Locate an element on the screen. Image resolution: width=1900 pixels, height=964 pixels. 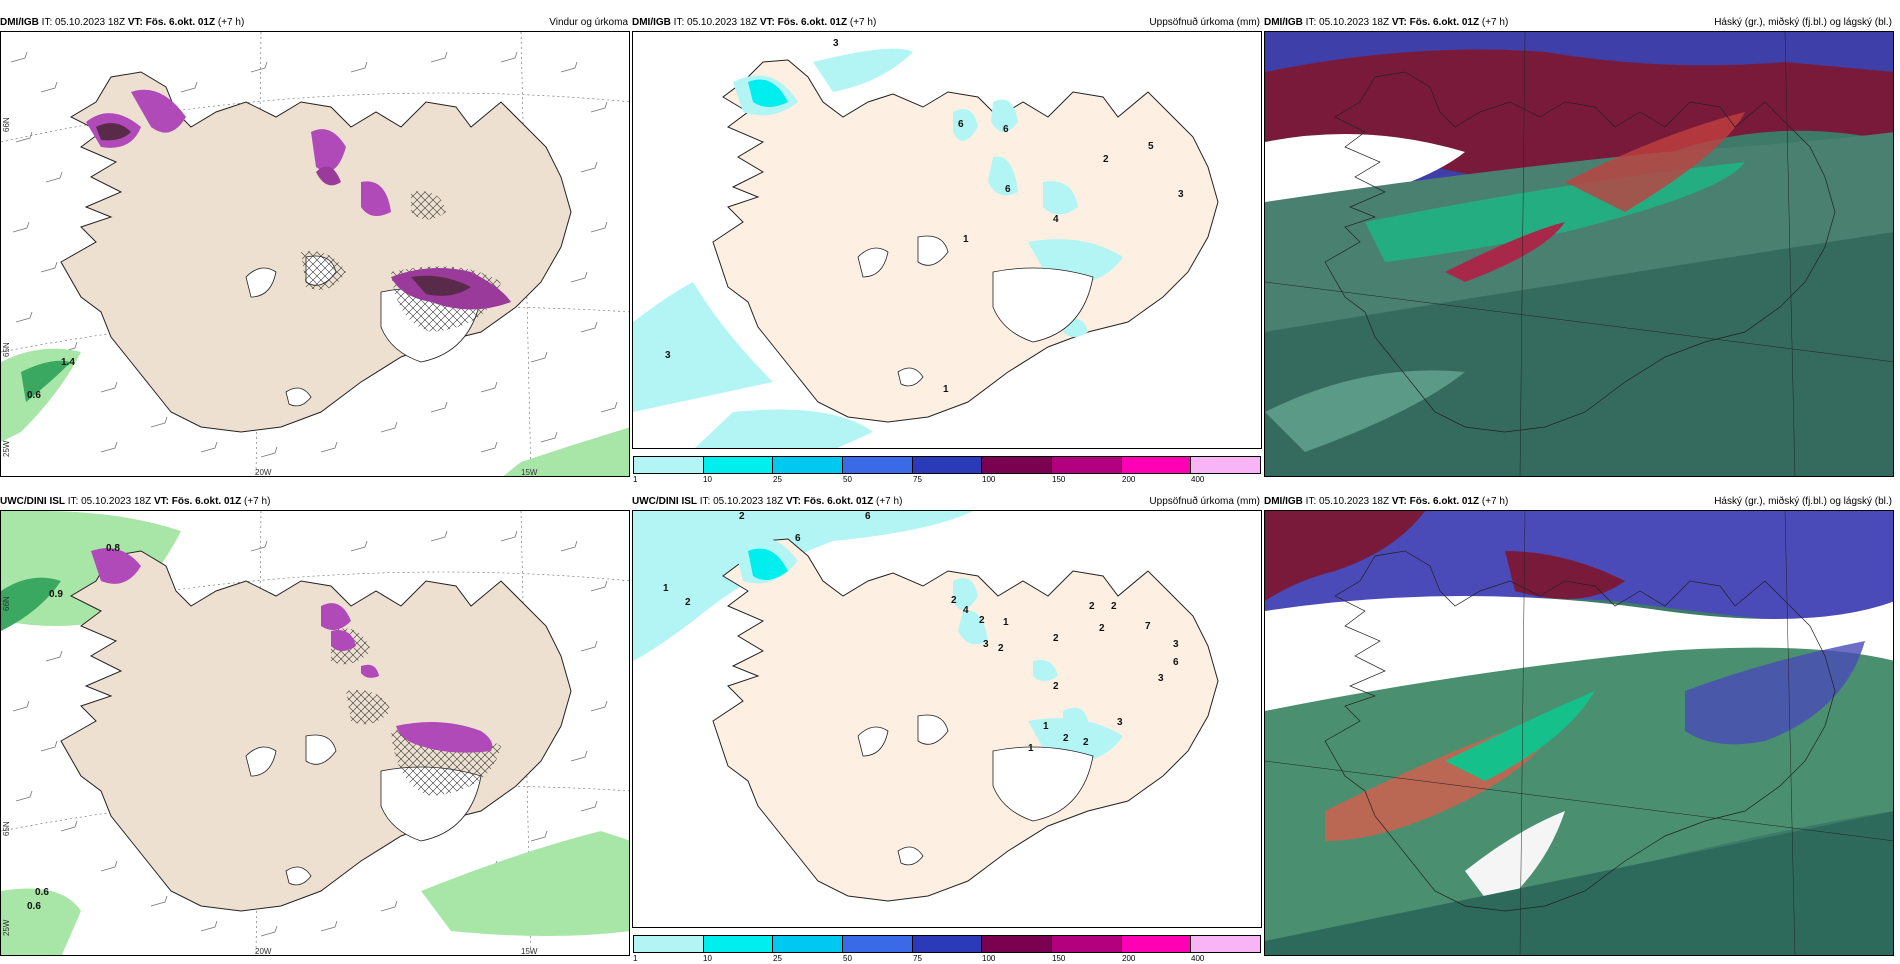
heavy-precip is located at coordinates (292, 650).